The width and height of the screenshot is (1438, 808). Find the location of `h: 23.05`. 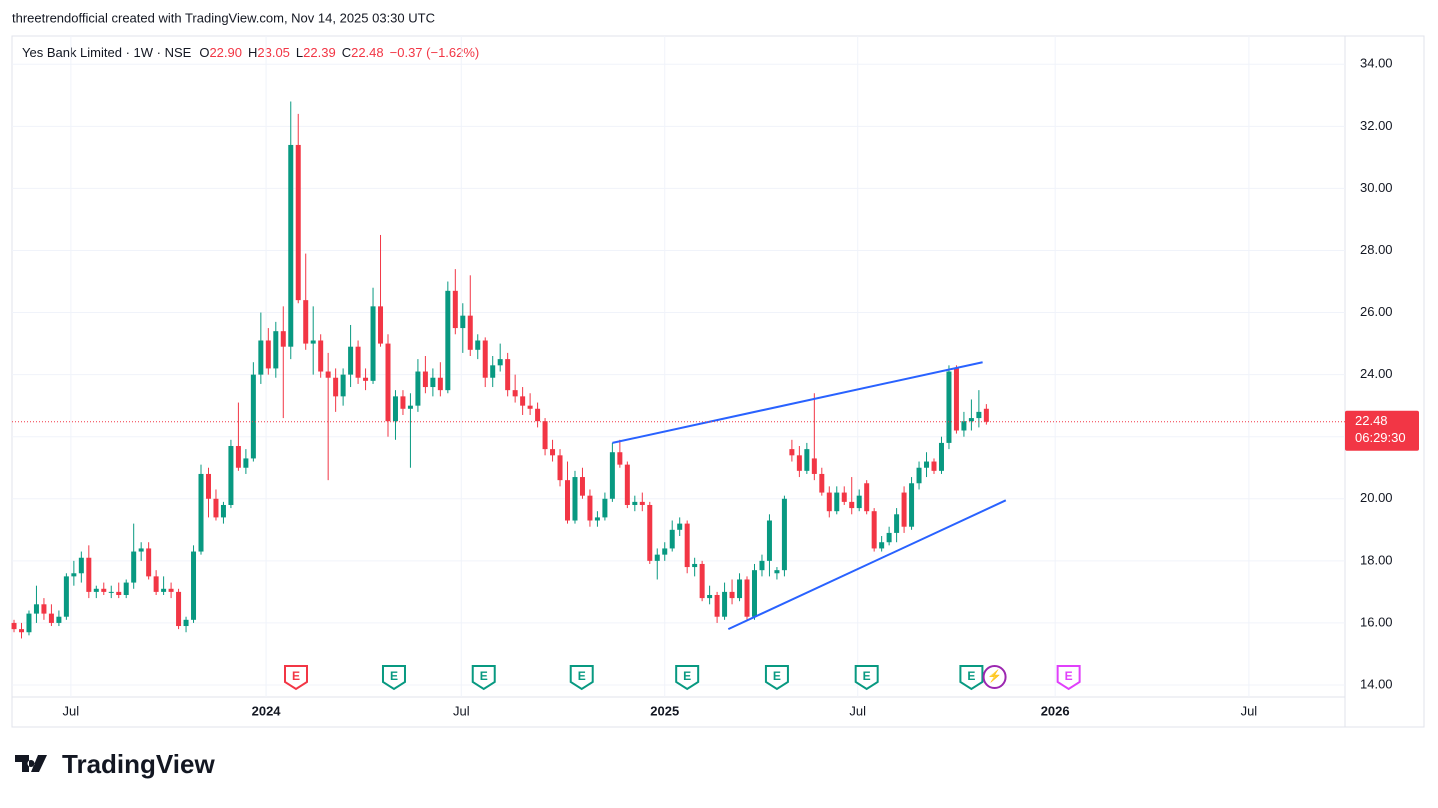

h: 23.05 is located at coordinates (273, 52).